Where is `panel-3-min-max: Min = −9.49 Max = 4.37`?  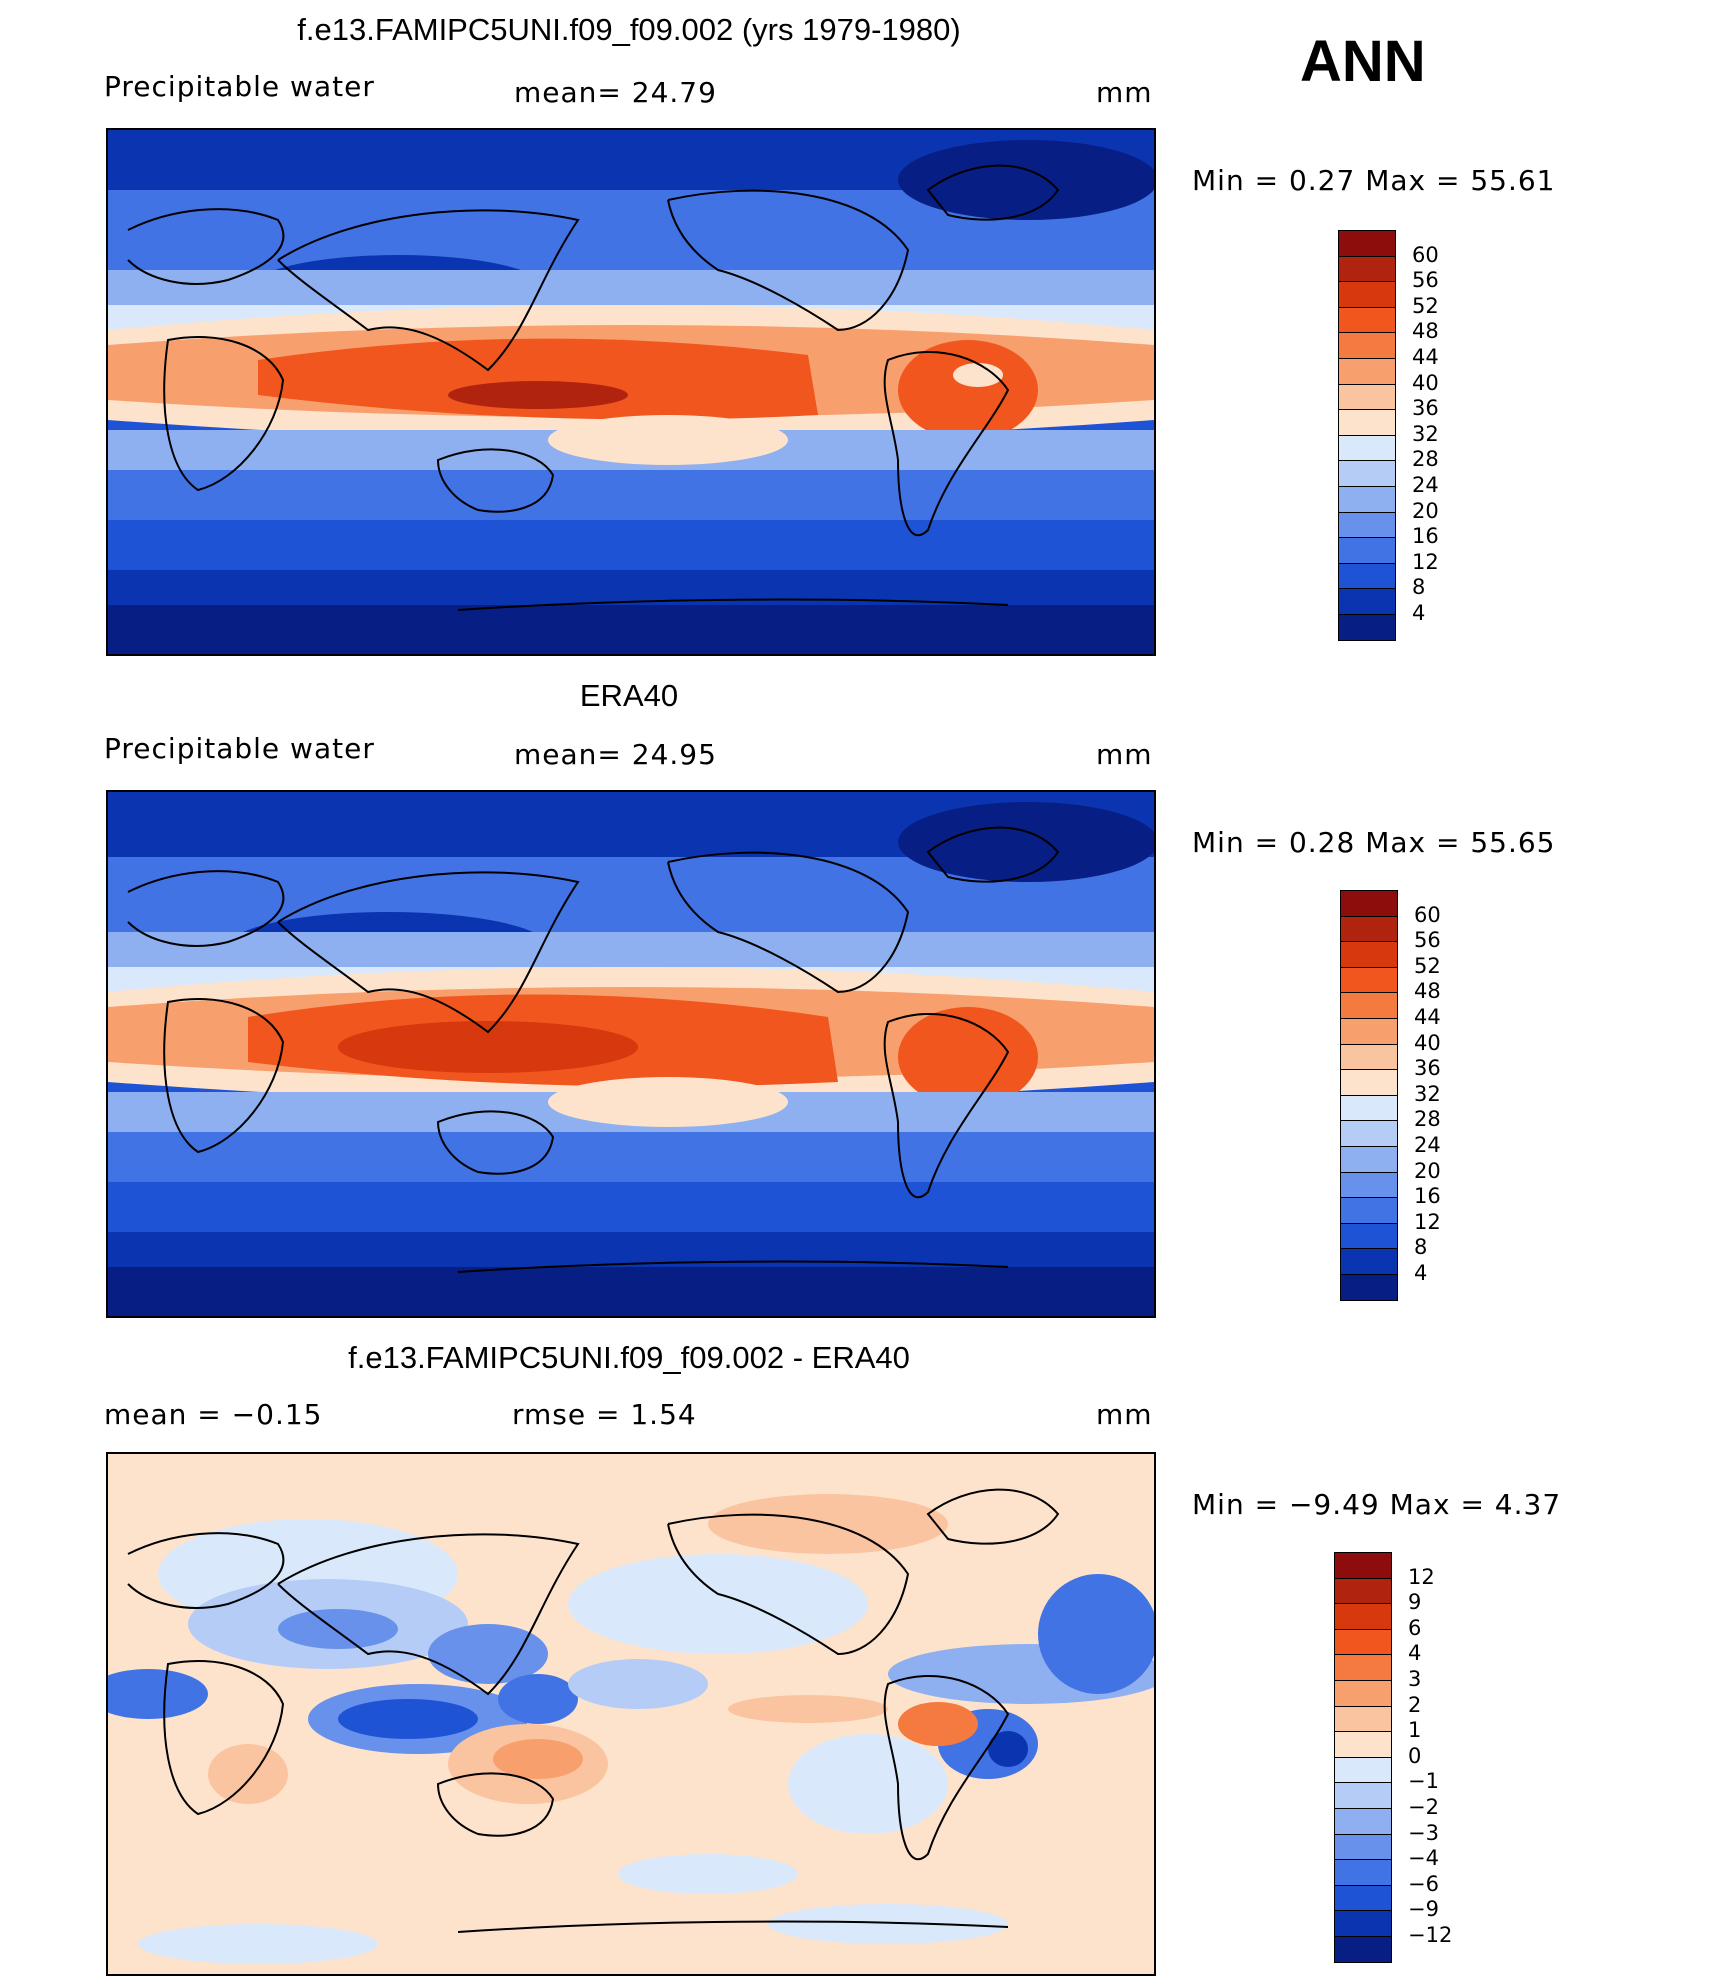 panel-3-min-max: Min = −9.49 Max = 4.37 is located at coordinates (1377, 1504).